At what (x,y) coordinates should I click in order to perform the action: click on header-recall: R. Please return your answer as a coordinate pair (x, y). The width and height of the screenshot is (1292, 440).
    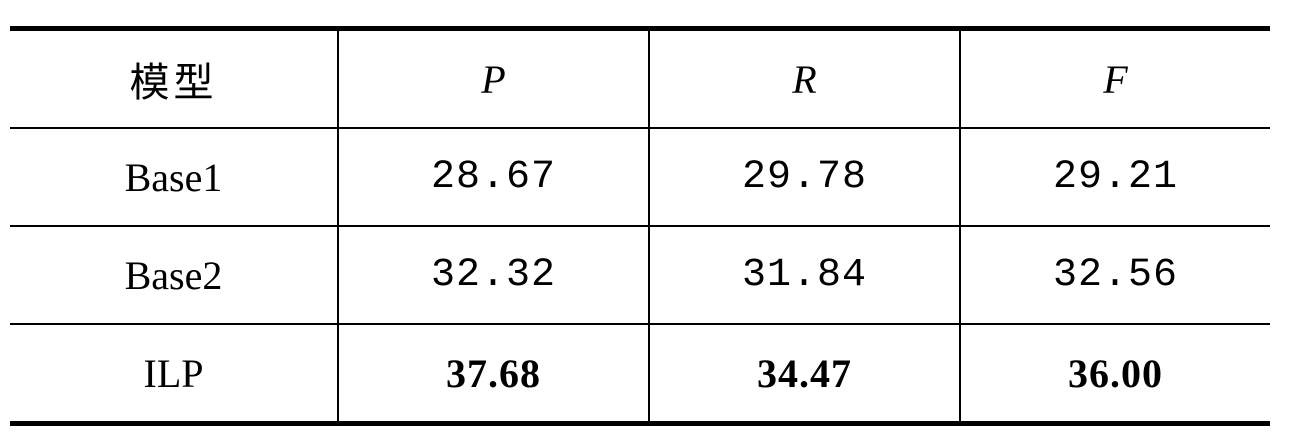
    Looking at the image, I should click on (804, 77).